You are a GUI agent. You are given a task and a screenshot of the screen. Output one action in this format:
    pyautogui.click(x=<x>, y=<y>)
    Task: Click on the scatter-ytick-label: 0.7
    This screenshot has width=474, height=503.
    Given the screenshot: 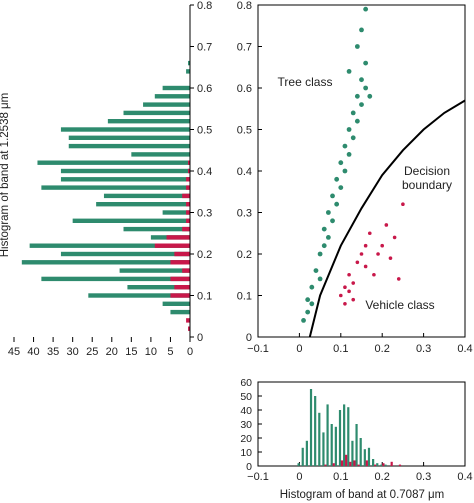 What is the action you would take?
    pyautogui.click(x=244, y=48)
    